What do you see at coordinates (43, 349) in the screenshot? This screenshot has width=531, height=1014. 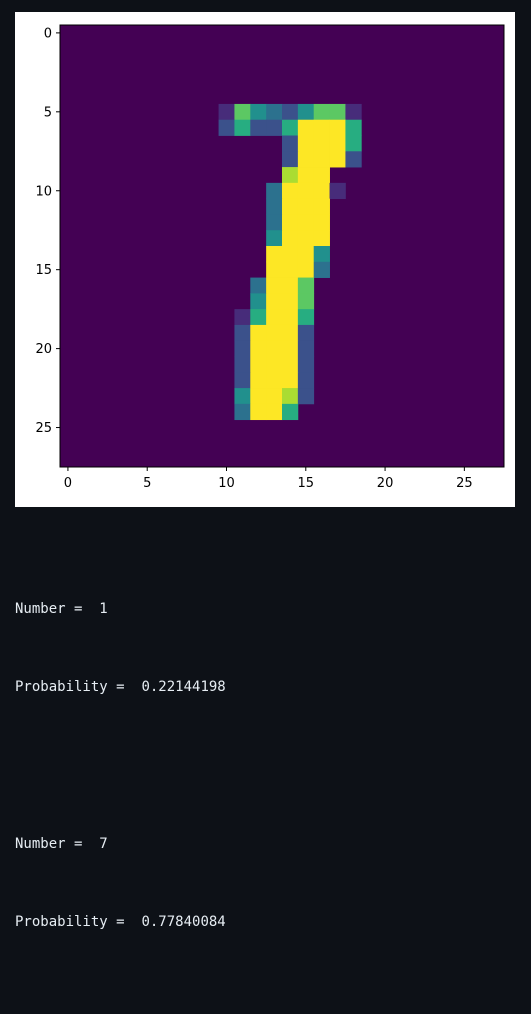 I see `y-tick-label: 20` at bounding box center [43, 349].